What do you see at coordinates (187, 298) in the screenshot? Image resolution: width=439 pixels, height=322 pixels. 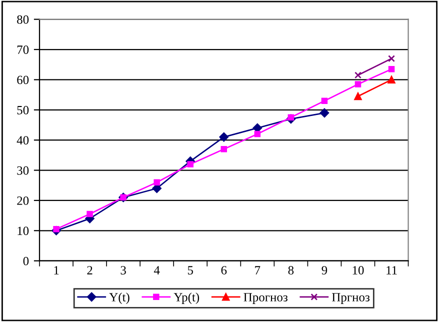 I see `legend-label: Yp(t)` at bounding box center [187, 298].